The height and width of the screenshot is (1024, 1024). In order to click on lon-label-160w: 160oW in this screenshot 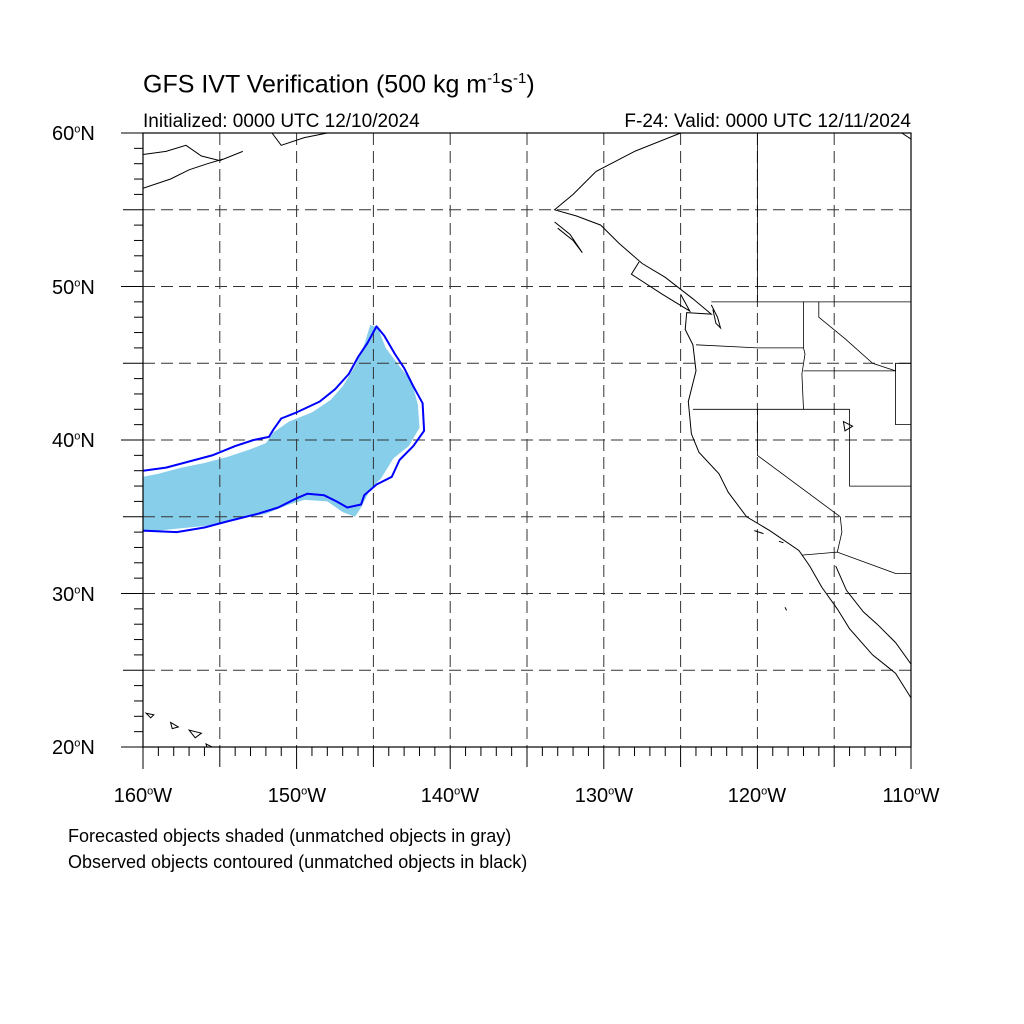, I will do `click(143, 796)`.